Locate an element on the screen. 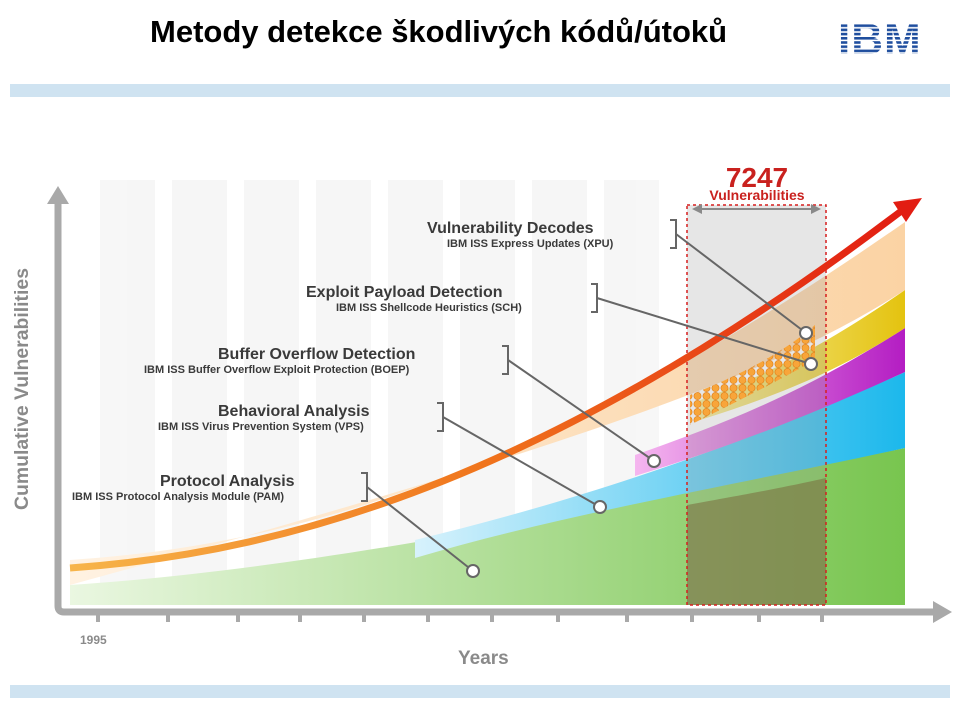 Image resolution: width=960 pixels, height=704 pixels. buffer-overflow-band is located at coordinates (770, 402).